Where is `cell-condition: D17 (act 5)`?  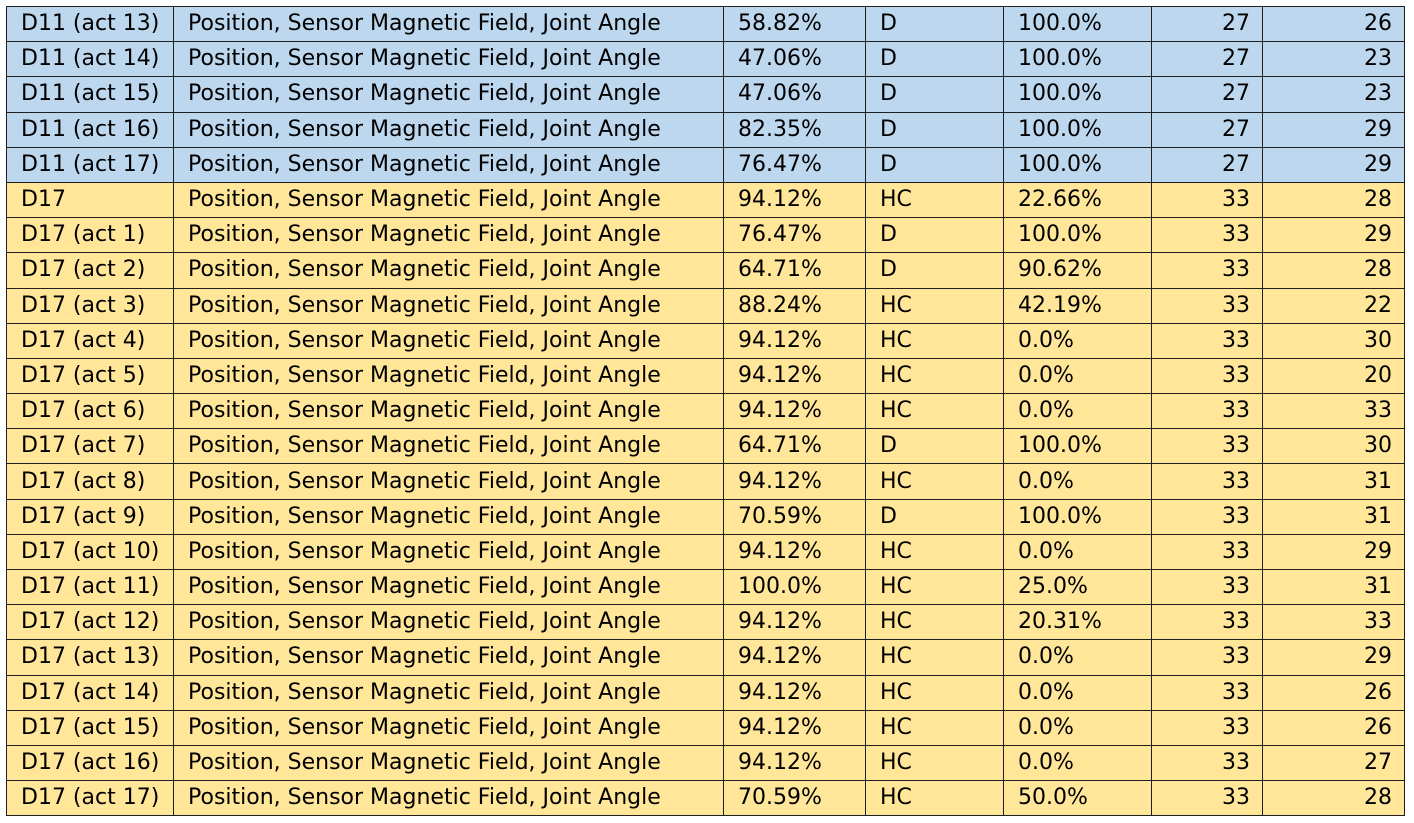
cell-condition: D17 (act 5) is located at coordinates (90, 376).